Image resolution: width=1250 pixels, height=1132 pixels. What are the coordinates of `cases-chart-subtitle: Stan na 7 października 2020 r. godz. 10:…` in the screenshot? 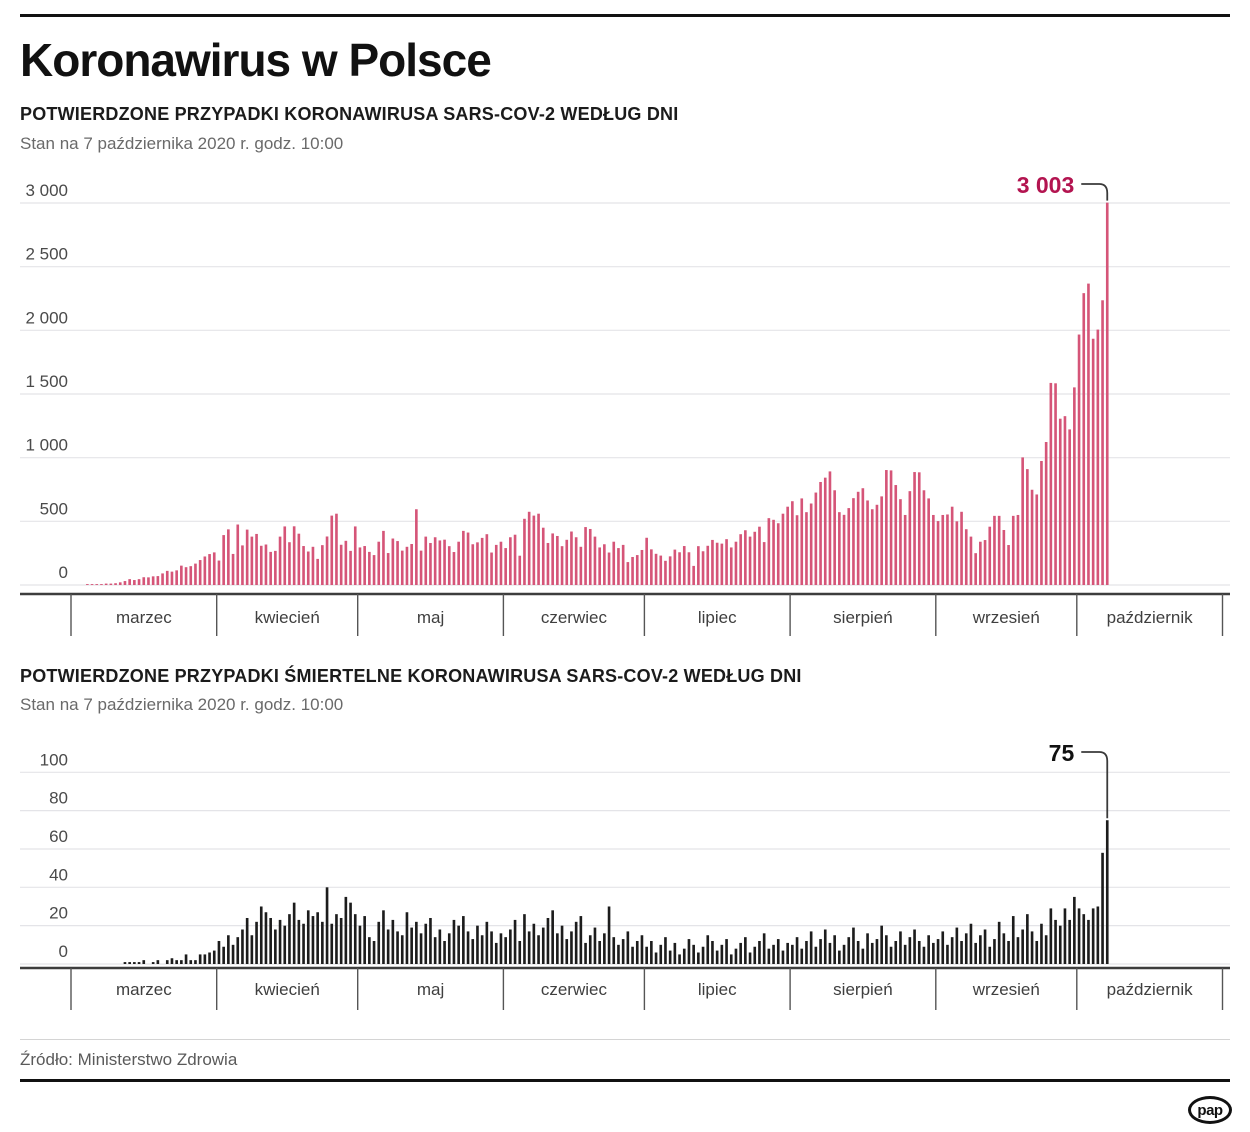 It's located at (182, 143).